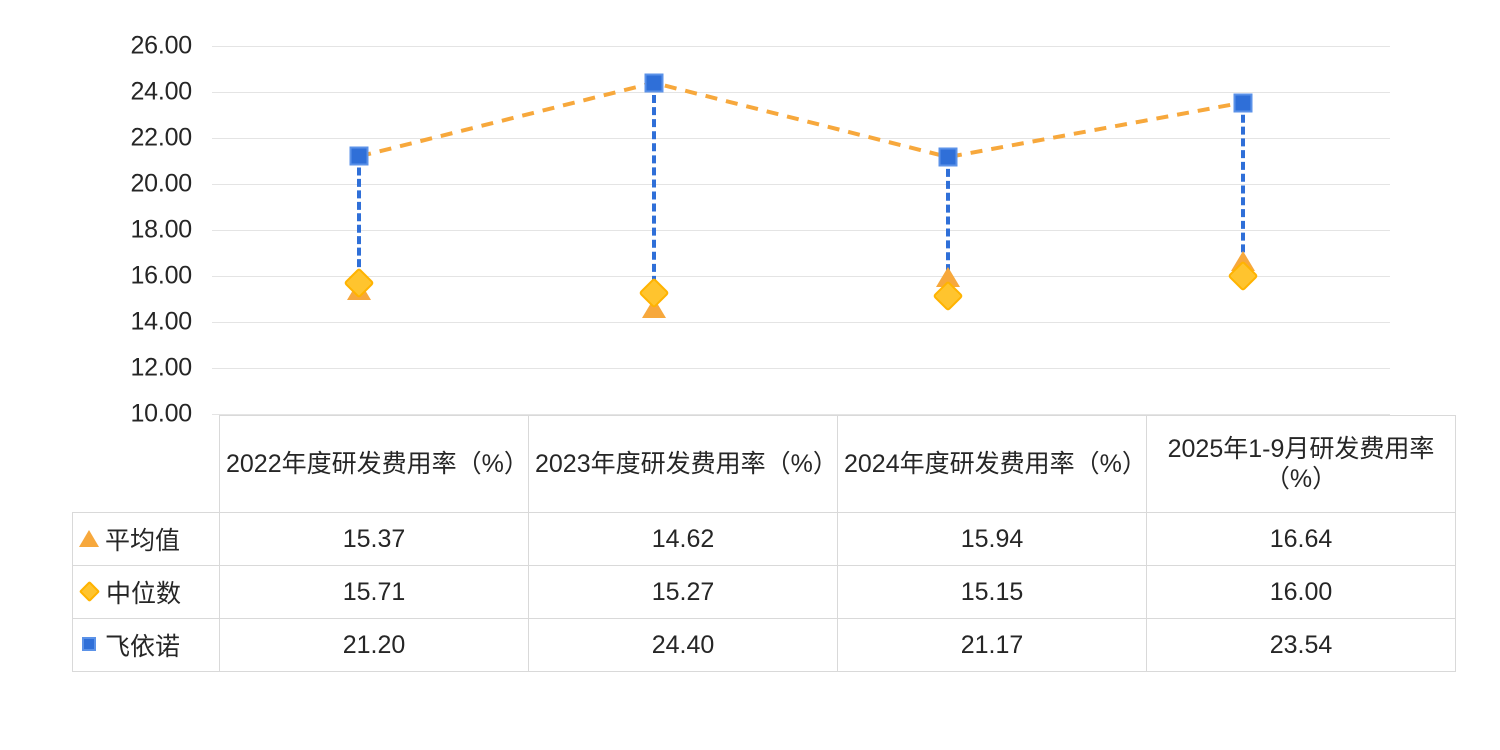 The width and height of the screenshot is (1500, 750). I want to click on series-legend-label: 平均值, so click(143, 541).